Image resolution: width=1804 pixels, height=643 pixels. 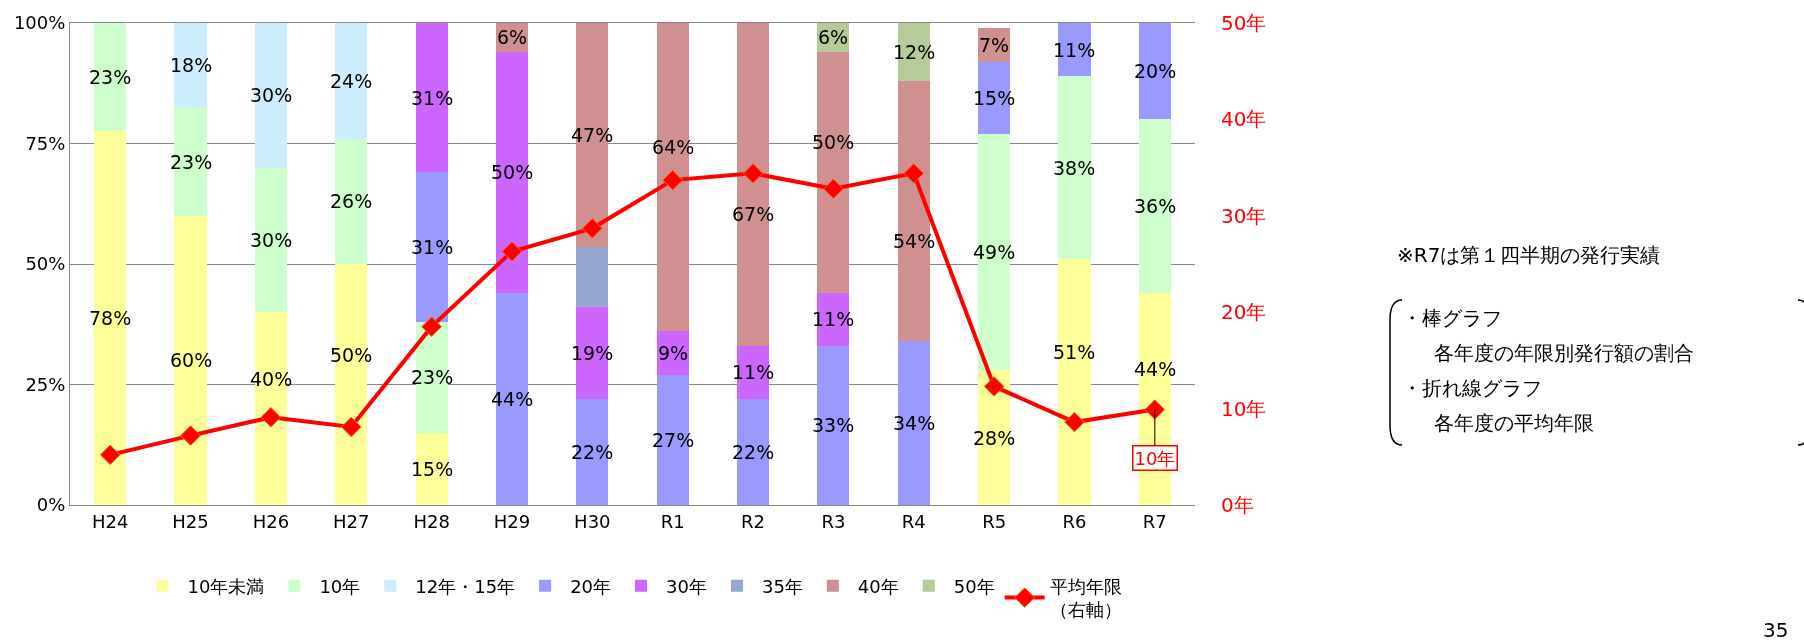 I want to click on y2-tick-label: 50年, so click(x=1244, y=23).